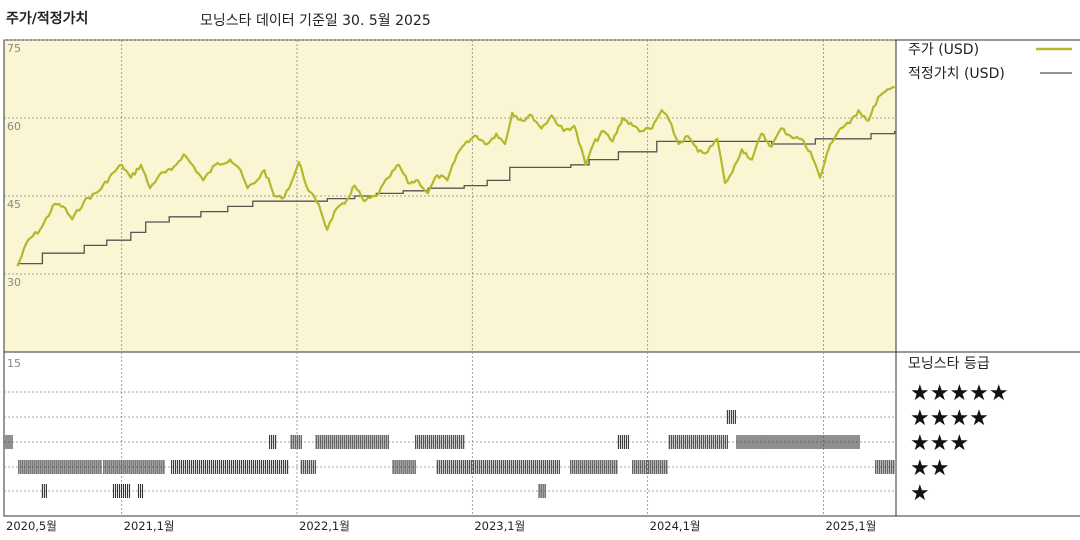 The width and height of the screenshot is (1080, 540). What do you see at coordinates (929, 468) in the screenshot?
I see `rating-2-stars: ★★` at bounding box center [929, 468].